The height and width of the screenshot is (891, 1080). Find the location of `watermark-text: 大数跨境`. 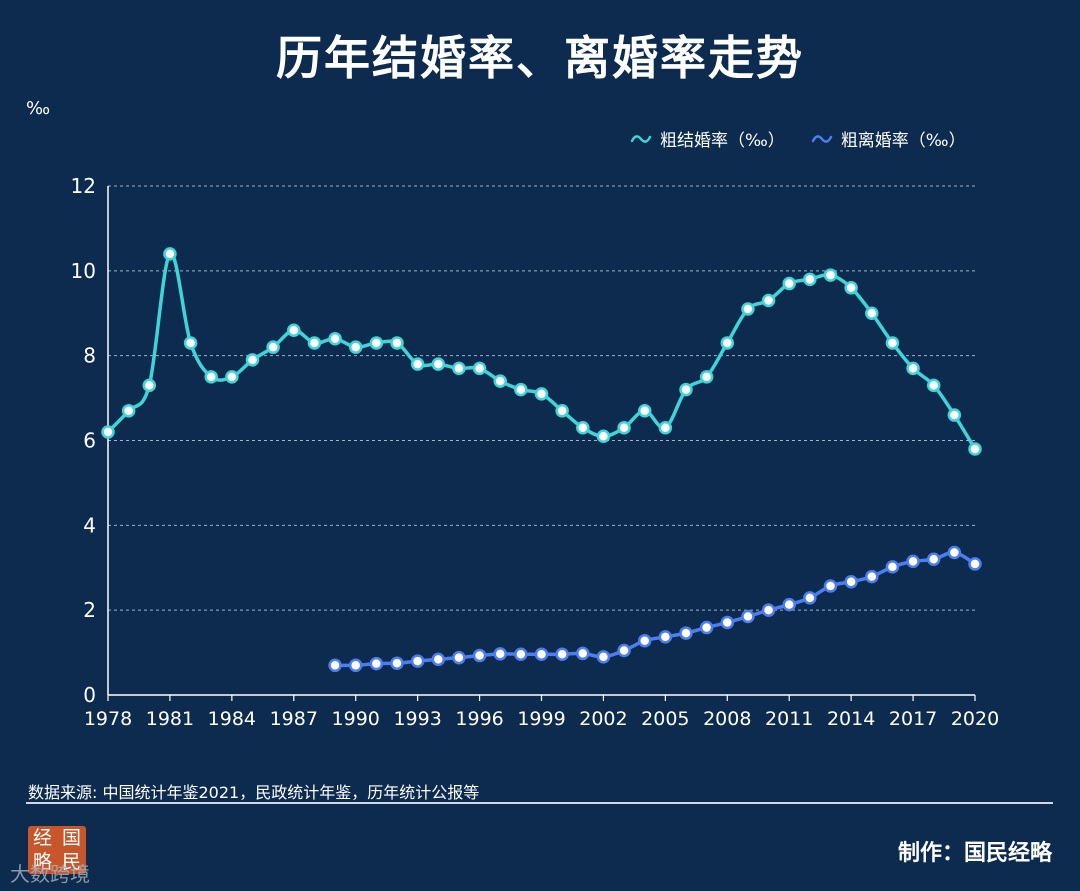

watermark-text: 大数跨境 is located at coordinates (50, 874).